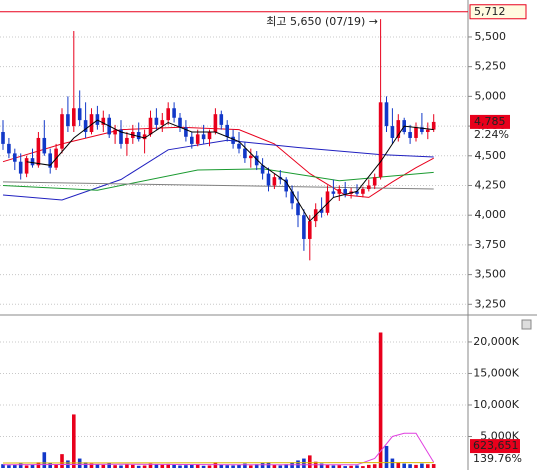 The width and height of the screenshot is (537, 470). I want to click on last-price-label: 4,785, so click(490, 121).